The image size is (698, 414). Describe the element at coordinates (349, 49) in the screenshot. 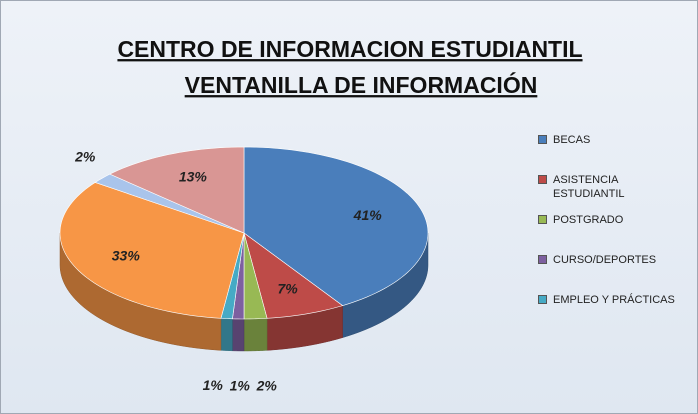

I see `chart-title: CENTRO DE INFORMACION ESTUDIANTIL` at that location.